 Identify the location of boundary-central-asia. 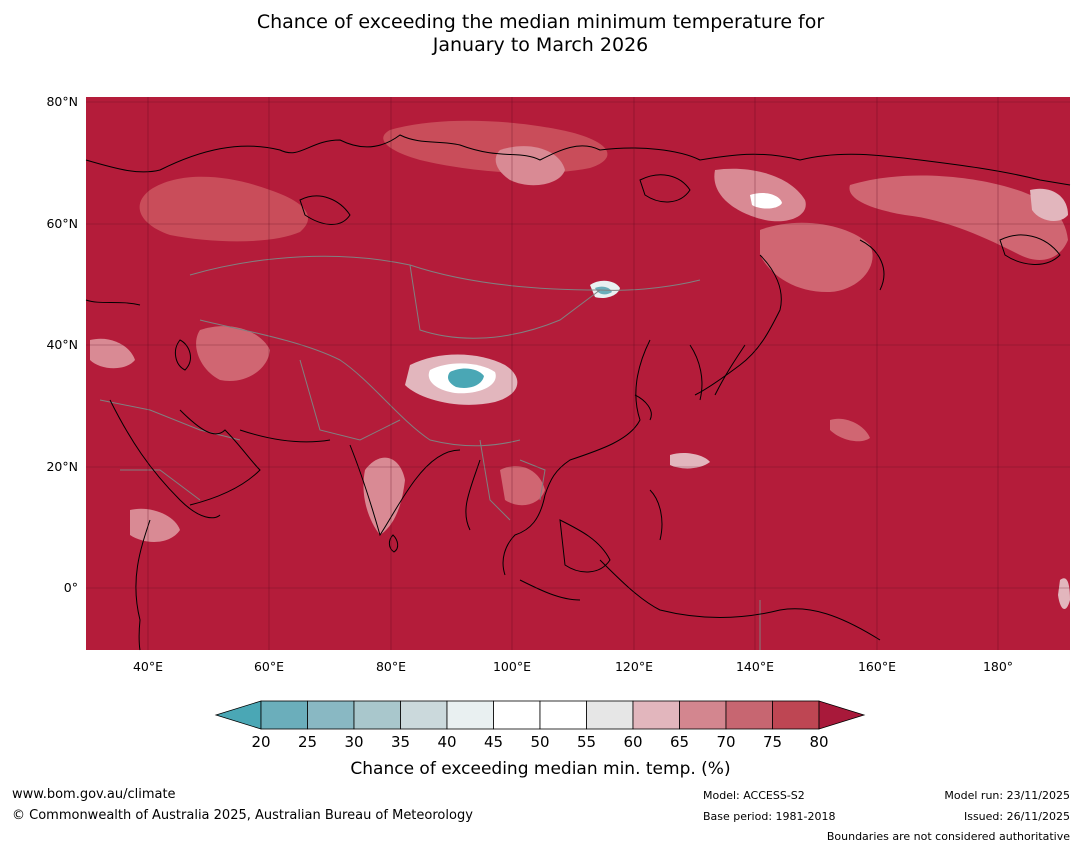
(360, 383).